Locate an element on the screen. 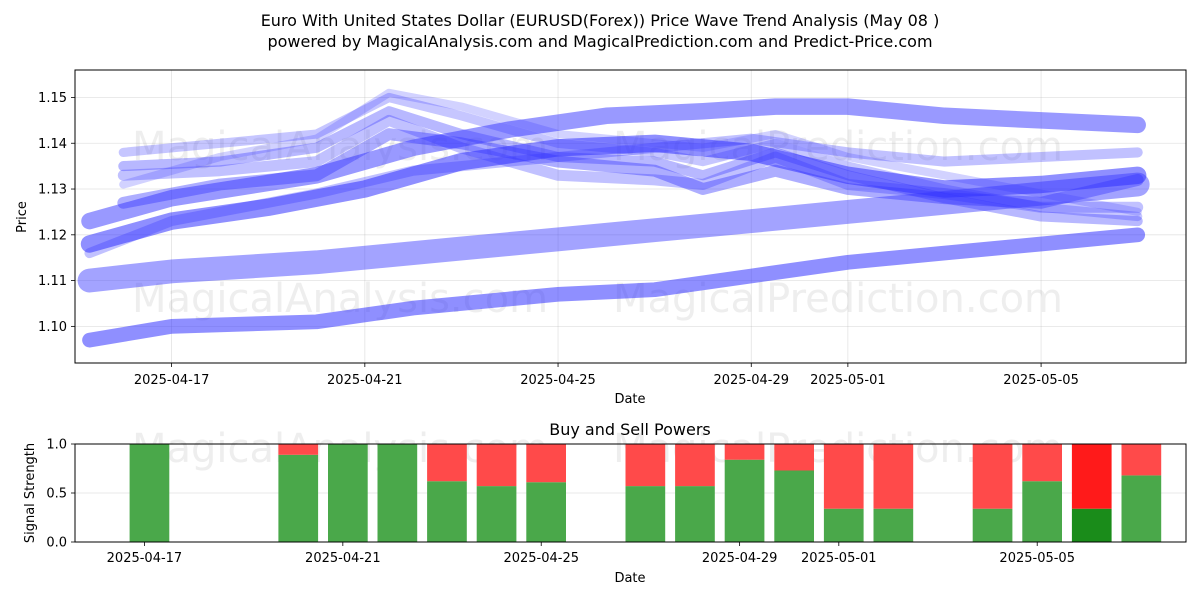 The height and width of the screenshot is (600, 1200). x-tick-label: 2025-05-05 is located at coordinates (1041, 380).